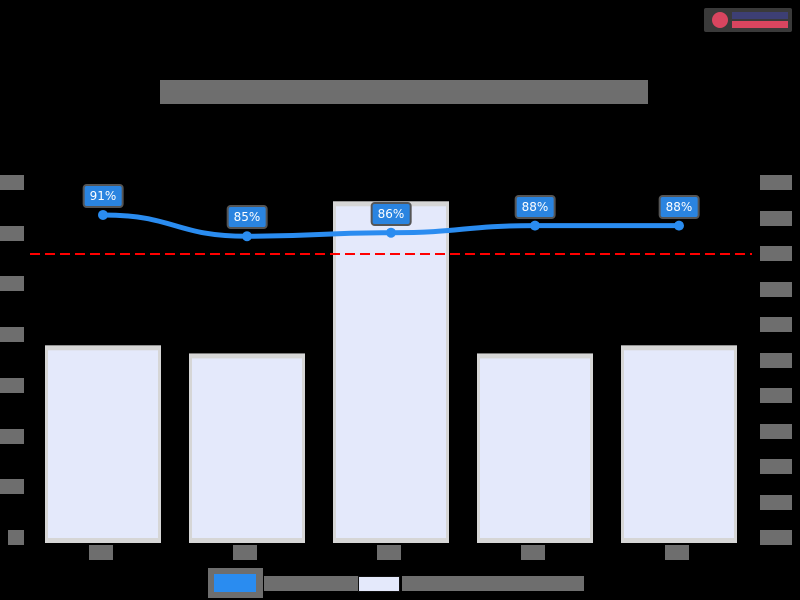  Describe the element at coordinates (760, 15) in the screenshot. I see `logo-text-line1` at that location.